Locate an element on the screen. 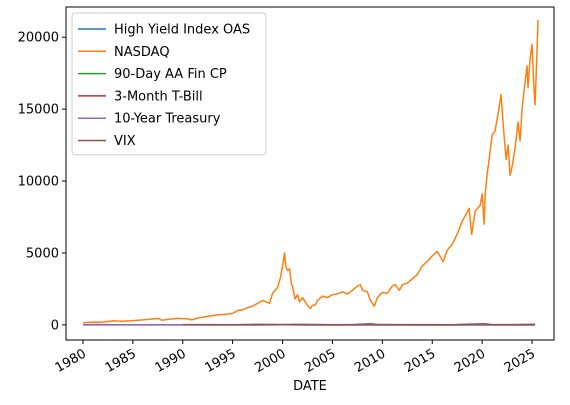  y-tick-label: 20000 is located at coordinates (38, 38).